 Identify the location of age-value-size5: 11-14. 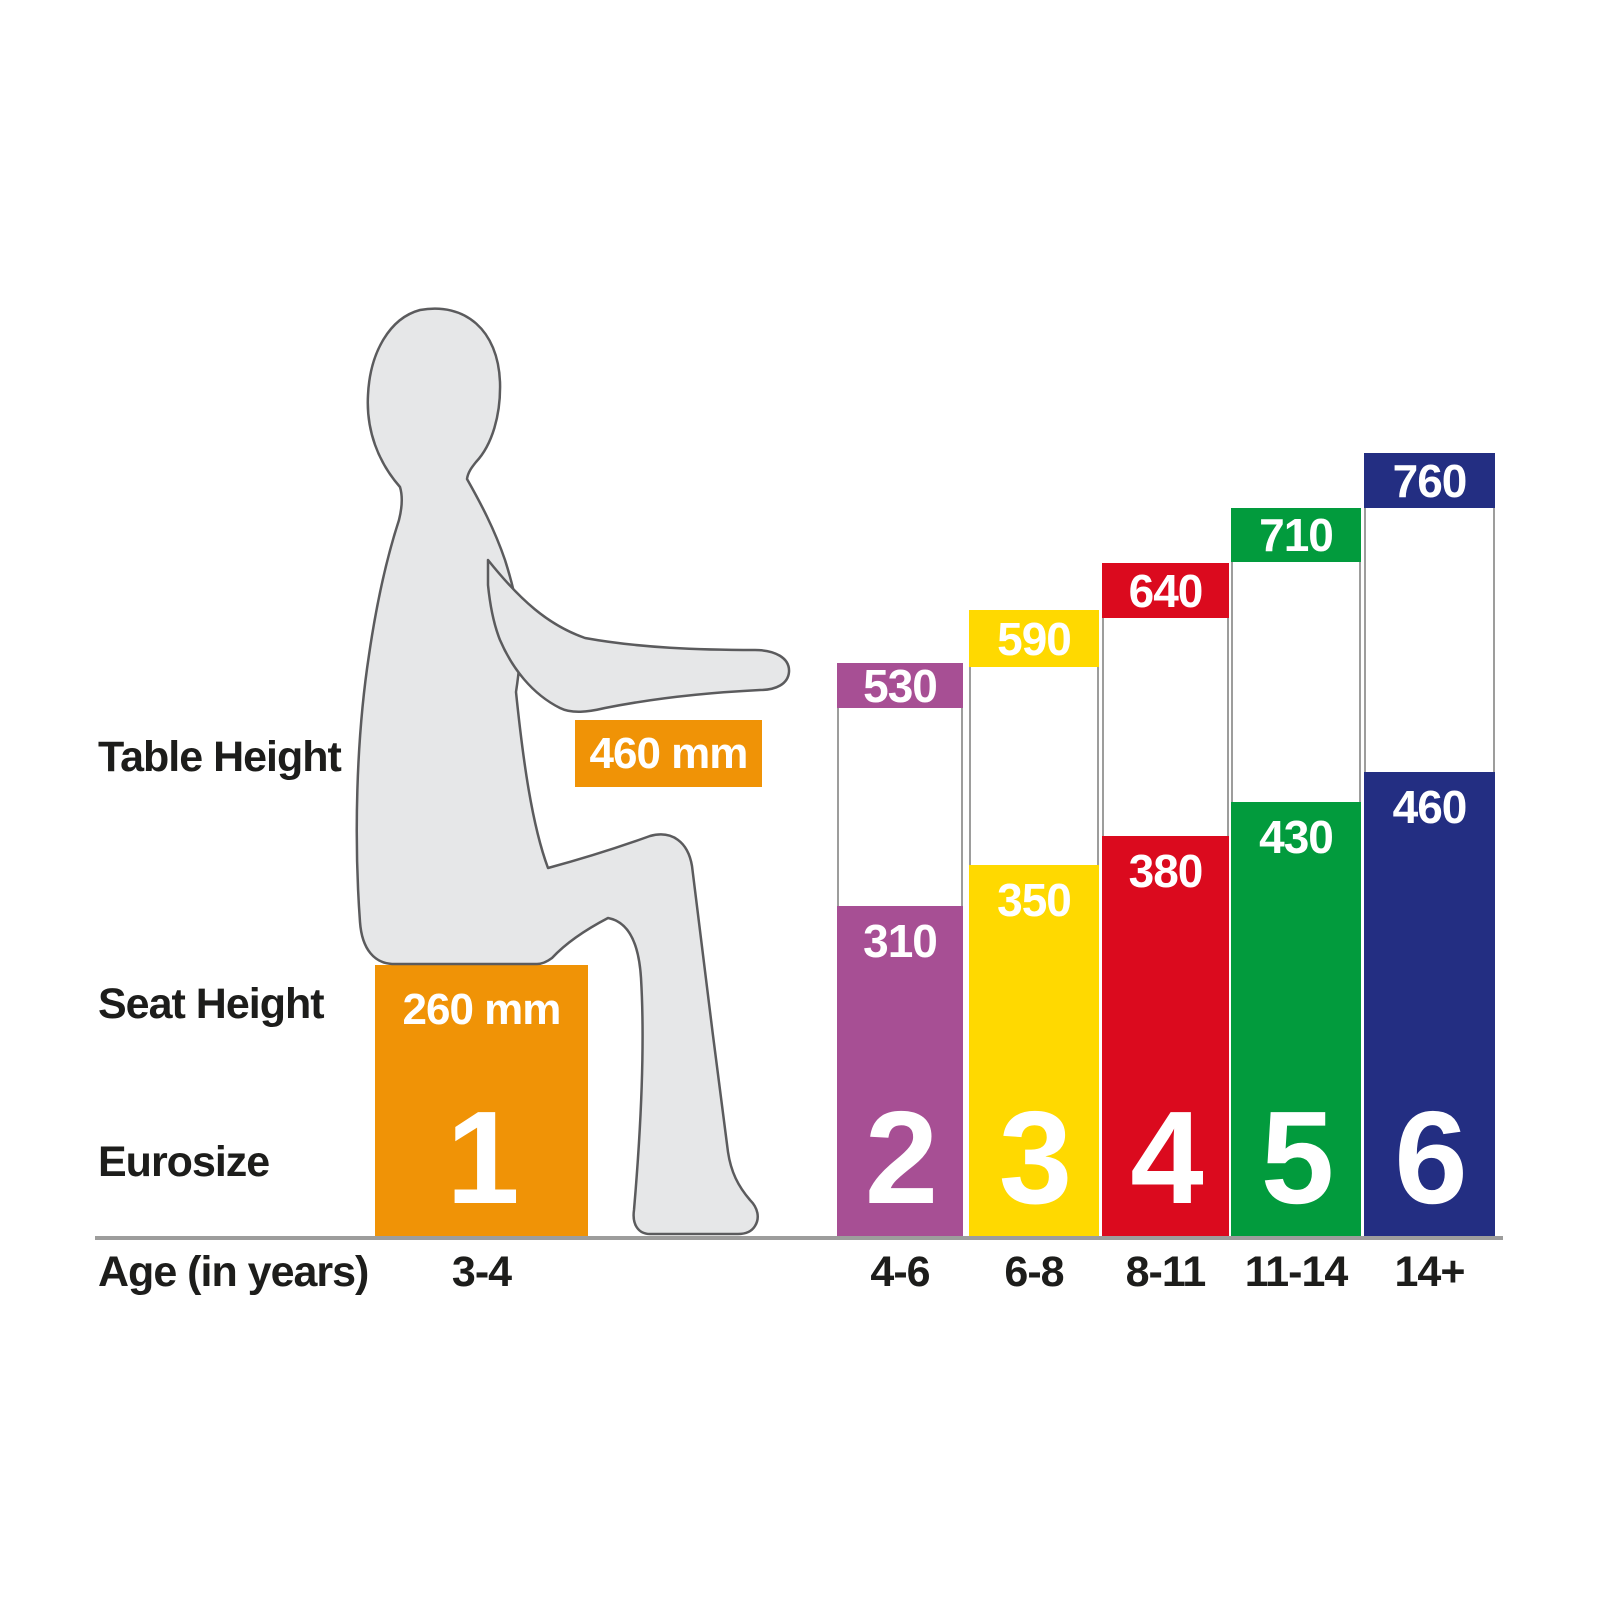
(1296, 1272).